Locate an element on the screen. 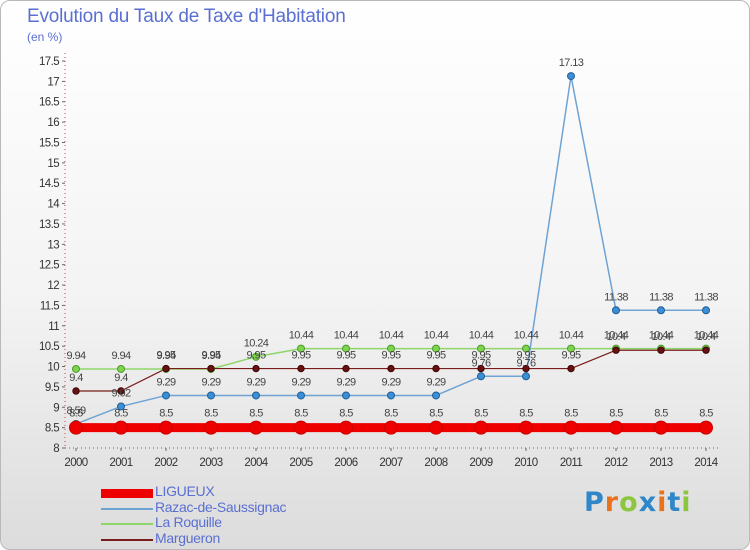 Image resolution: width=750 pixels, height=550 pixels. data-label: 10.24 is located at coordinates (256, 344).